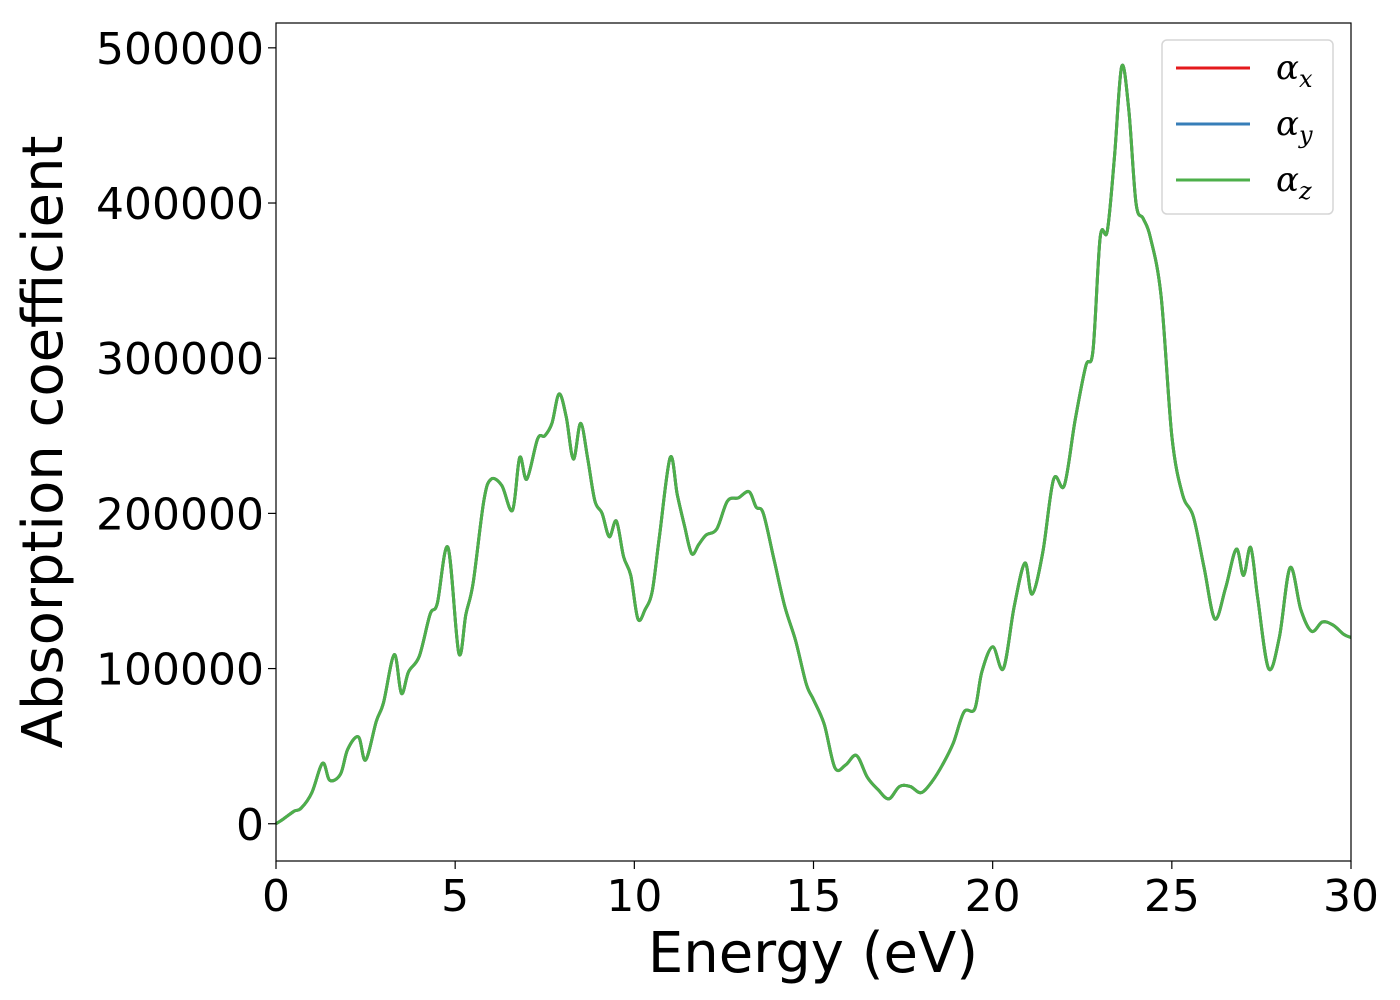 Image resolution: width=1400 pixels, height=1000 pixels. Describe the element at coordinates (180, 204) in the screenshot. I see `y-tick-label: 400000` at that location.